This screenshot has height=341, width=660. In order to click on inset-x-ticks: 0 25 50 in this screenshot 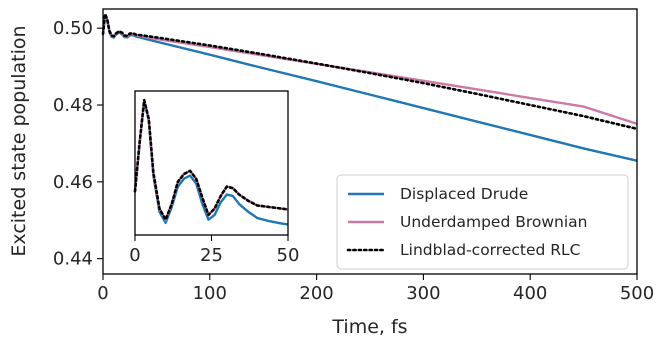, I will do `click(214, 250)`.